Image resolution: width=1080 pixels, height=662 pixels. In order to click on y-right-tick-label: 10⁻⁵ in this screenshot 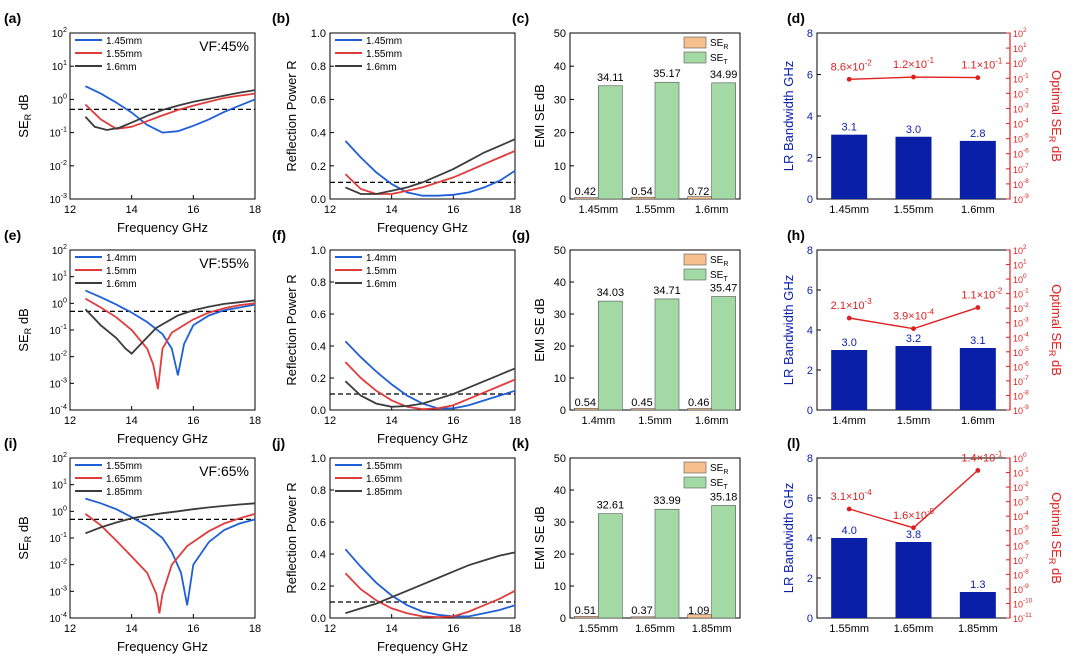, I will do `click(1021, 352)`.